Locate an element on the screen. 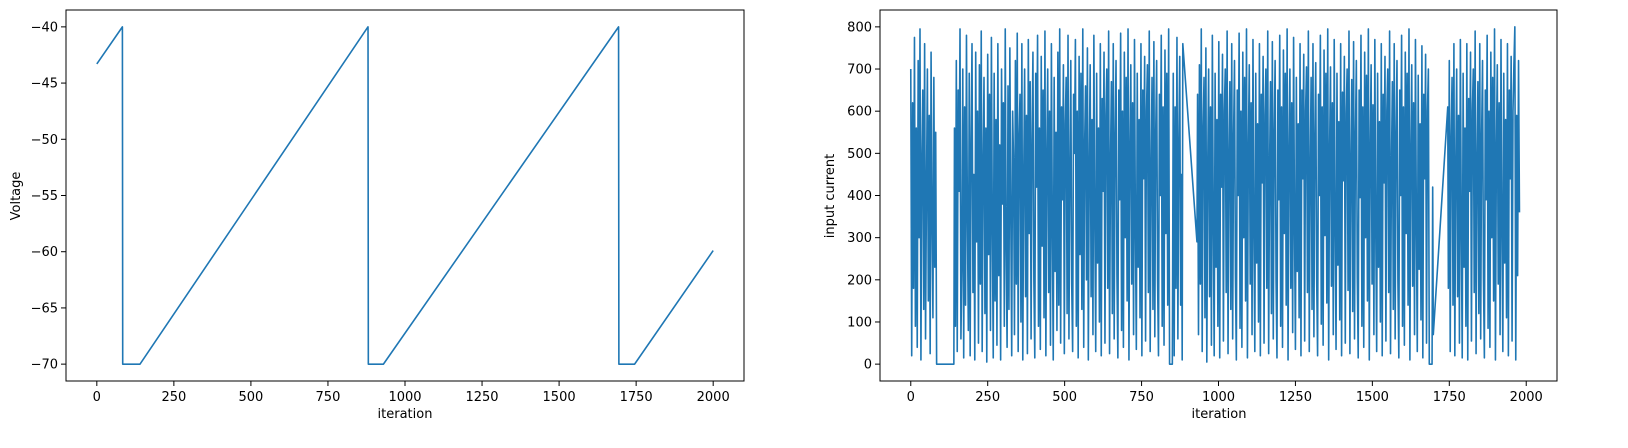  voltage-y-ticks: −70 −65 −60 −55 −50 −45 −40 is located at coordinates (48, 196).